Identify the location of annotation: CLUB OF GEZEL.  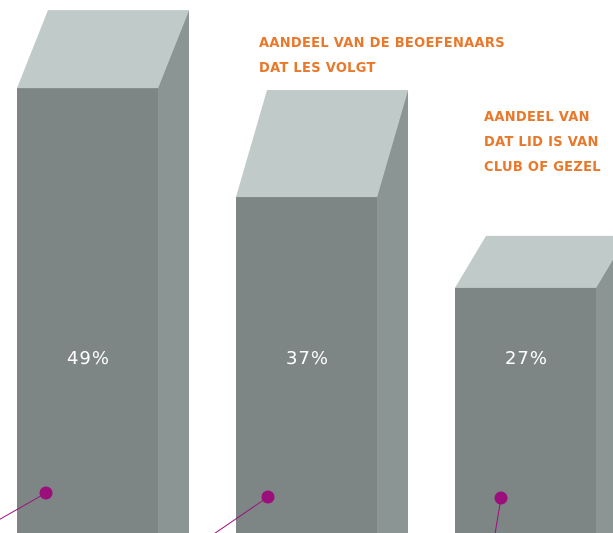
(542, 167).